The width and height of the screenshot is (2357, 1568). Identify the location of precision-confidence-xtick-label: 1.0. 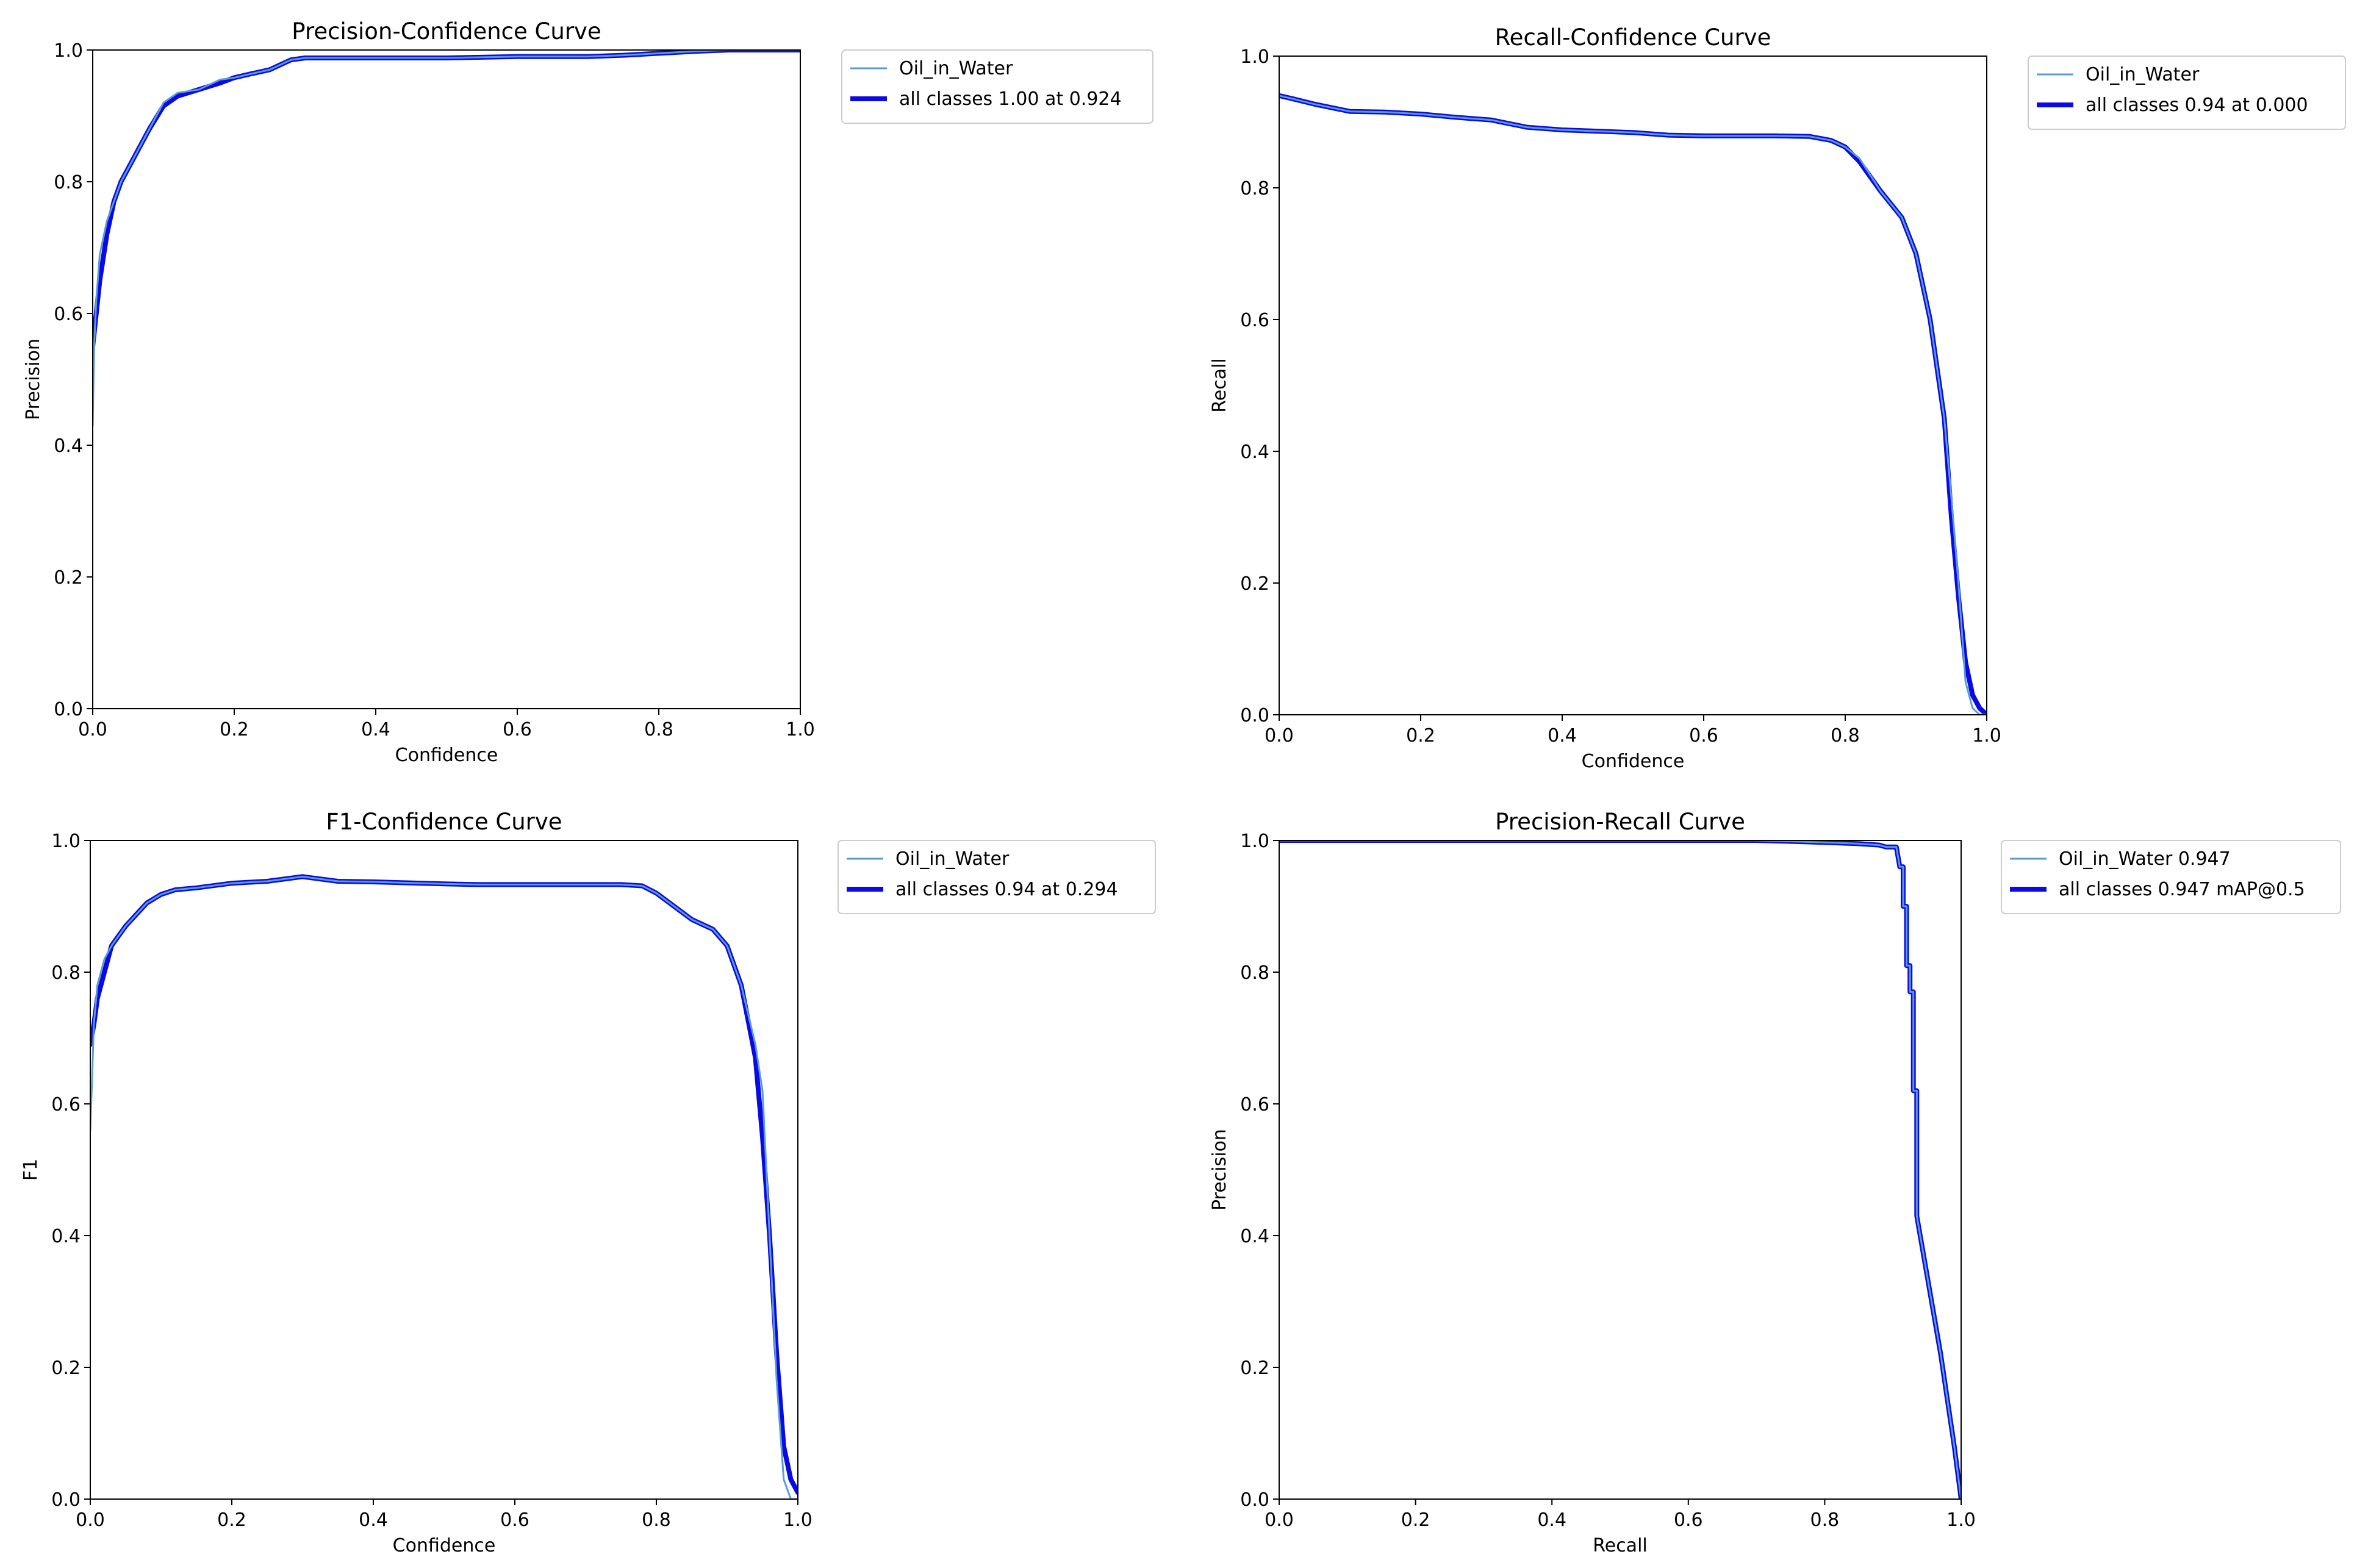
(800, 729).